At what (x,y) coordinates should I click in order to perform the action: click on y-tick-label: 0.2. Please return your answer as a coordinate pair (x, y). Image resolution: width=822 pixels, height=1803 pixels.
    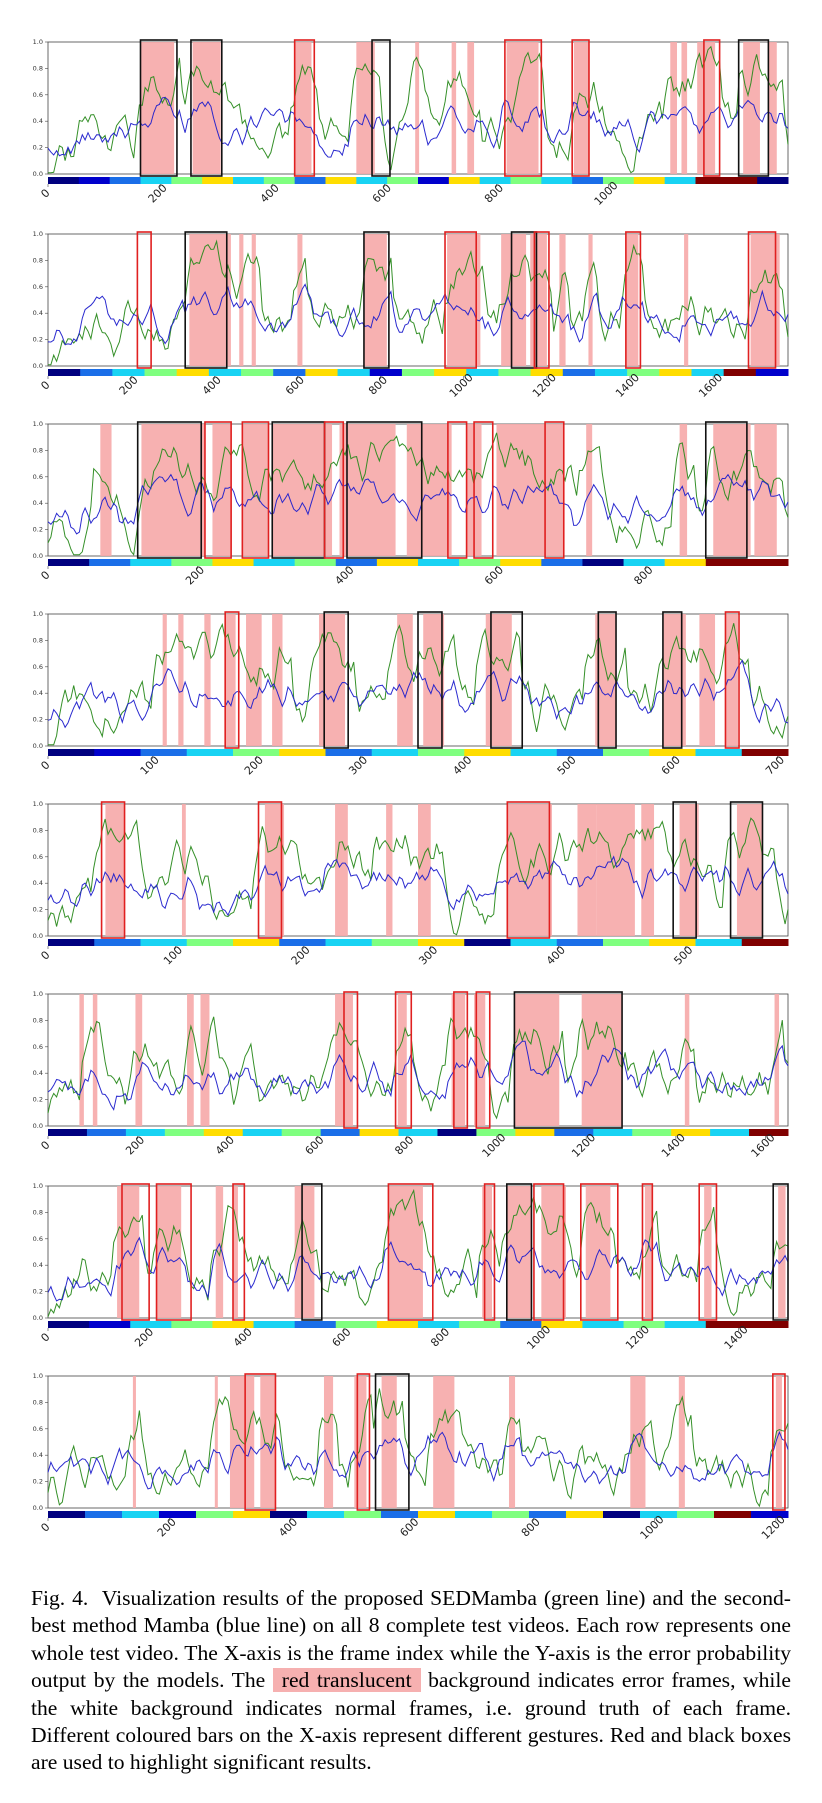
    Looking at the image, I should click on (38, 148).